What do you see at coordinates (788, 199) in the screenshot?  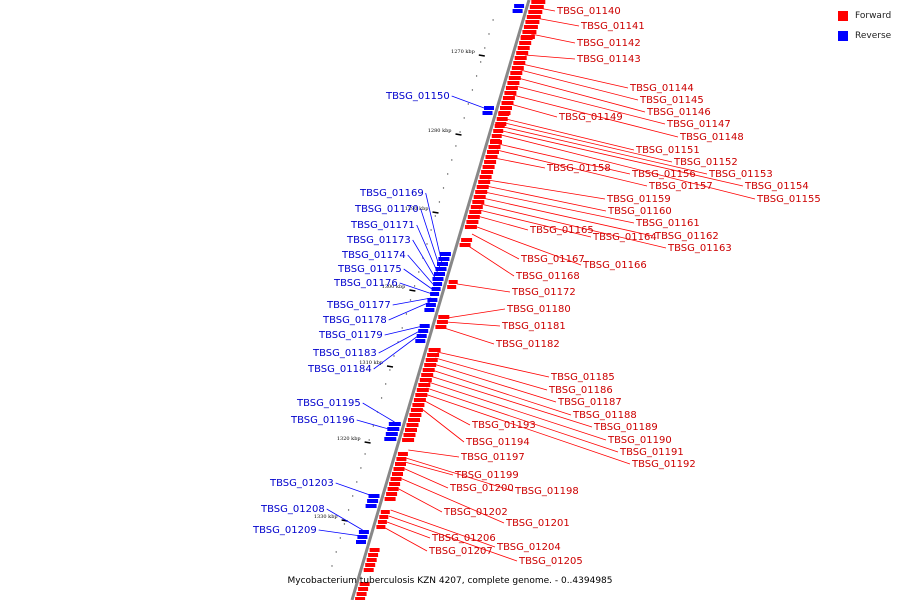 I see `gene-label-tbsg-01155: TBSG_01155` at bounding box center [788, 199].